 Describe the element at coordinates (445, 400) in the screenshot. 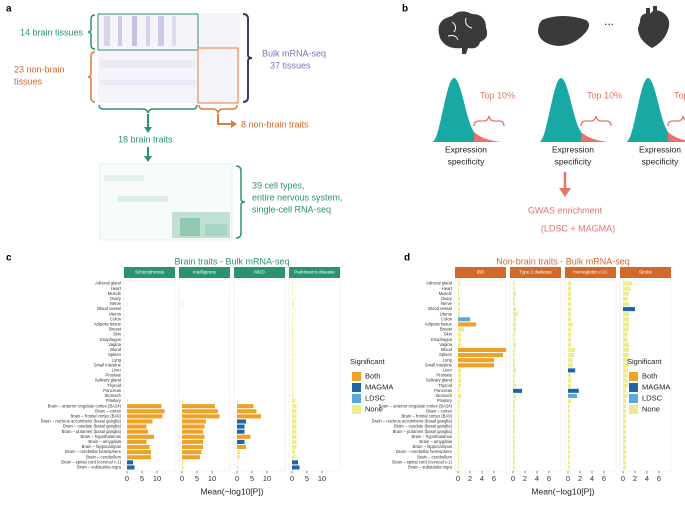

I see `y-tick-label: Pituitary` at that location.